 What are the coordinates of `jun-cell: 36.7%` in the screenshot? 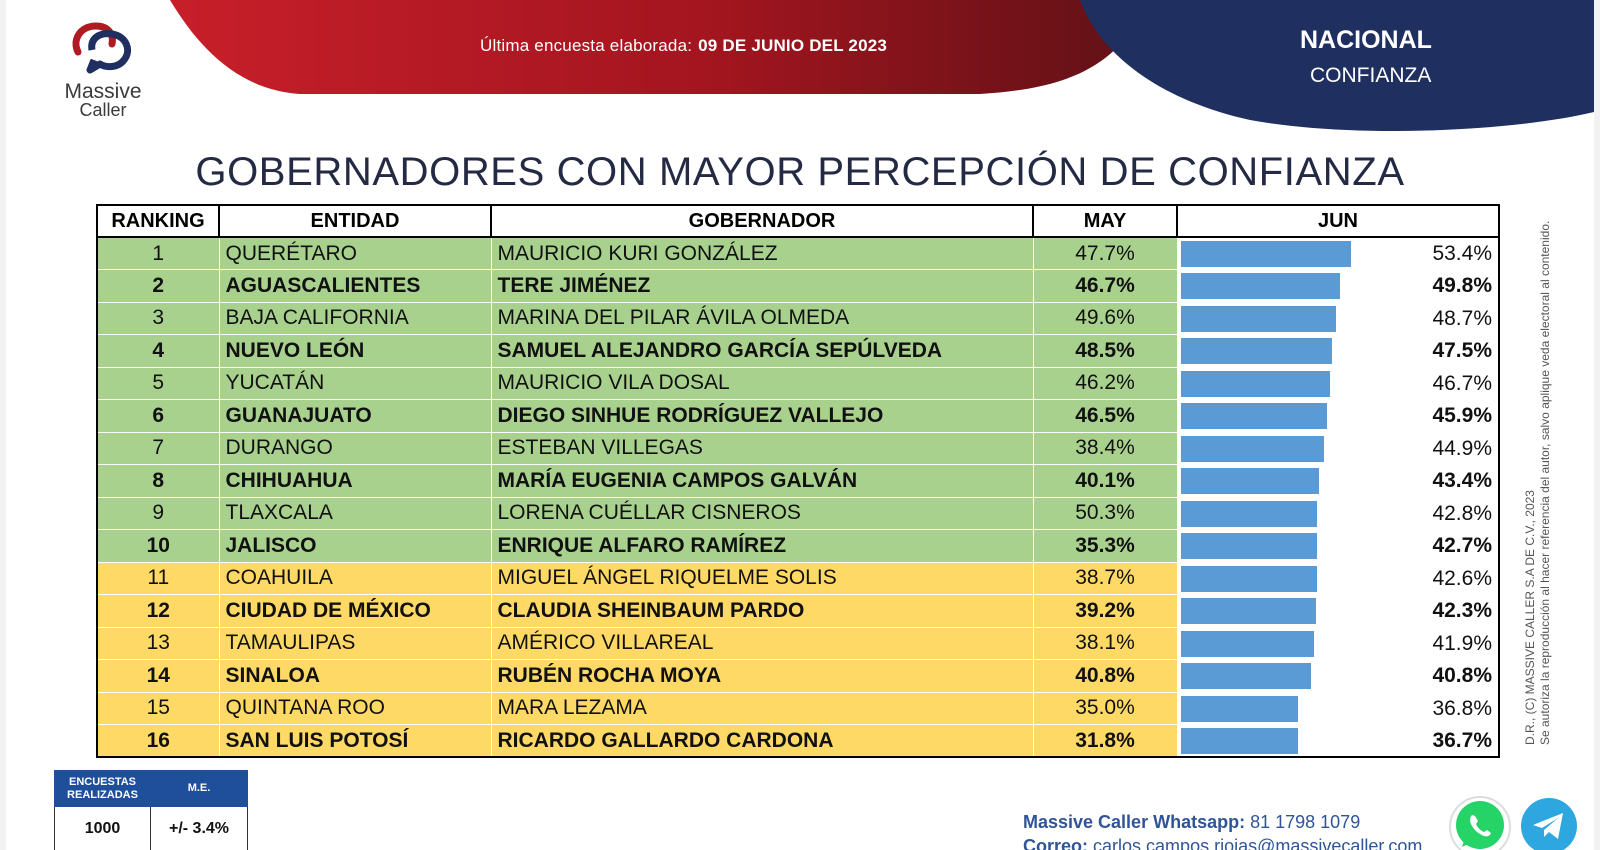 It's located at (1338, 741).